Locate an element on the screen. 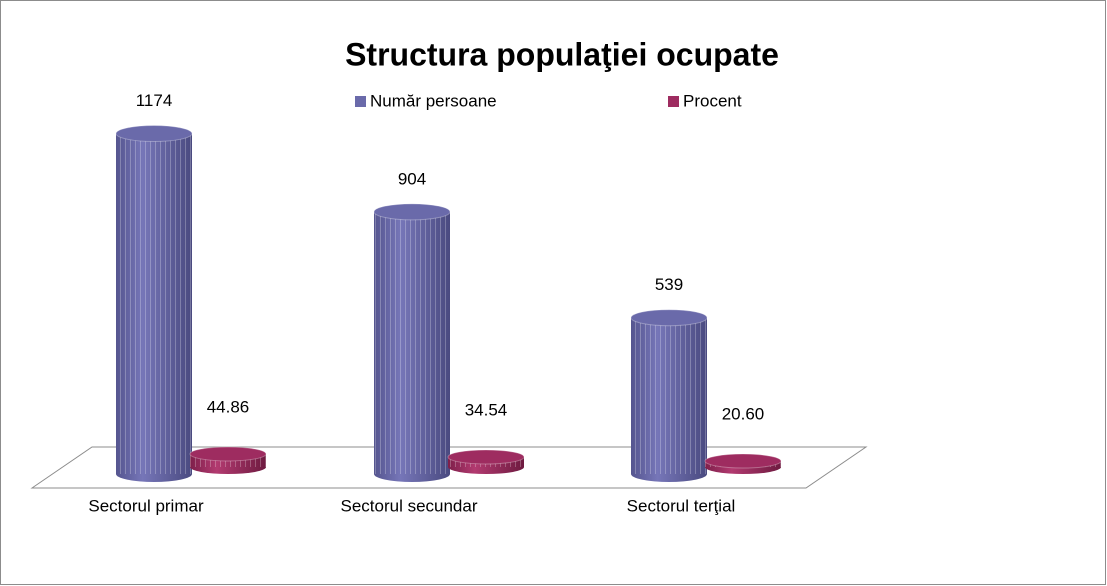 This screenshot has width=1107, height=586. chart-title: Structura populaţiei ocupate is located at coordinates (562, 54).